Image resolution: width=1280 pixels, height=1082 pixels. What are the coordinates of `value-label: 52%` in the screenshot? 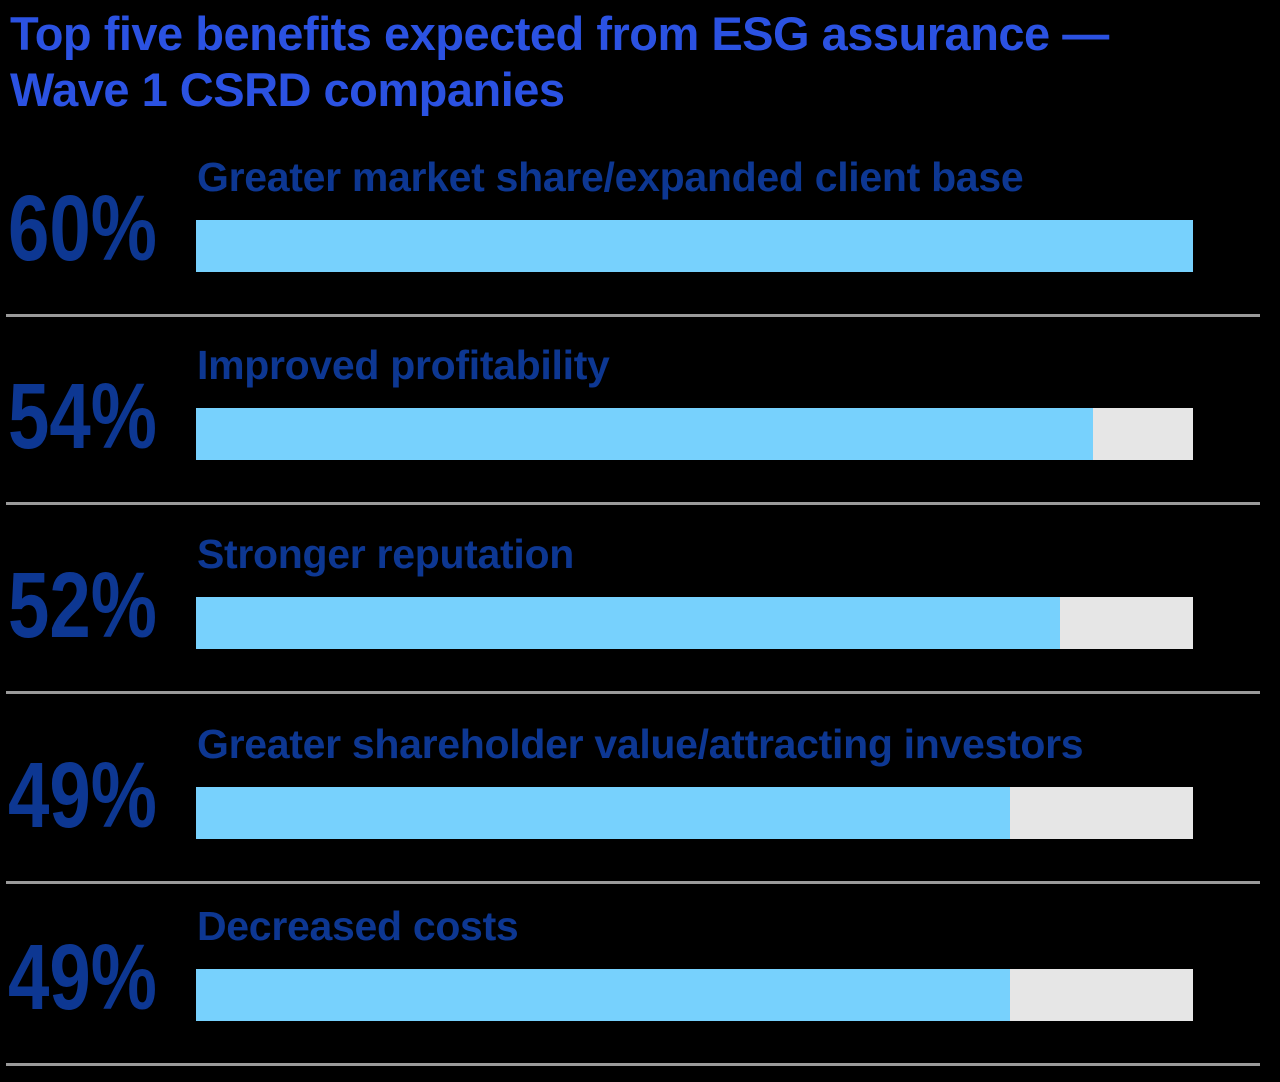 It's located at (82, 605).